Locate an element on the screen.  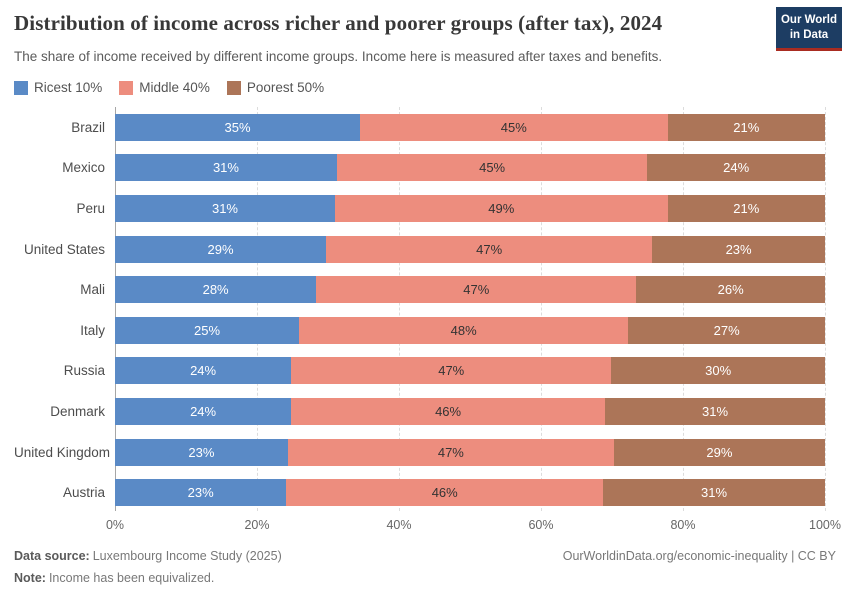
legend-item: Middle 40% is located at coordinates (164, 87).